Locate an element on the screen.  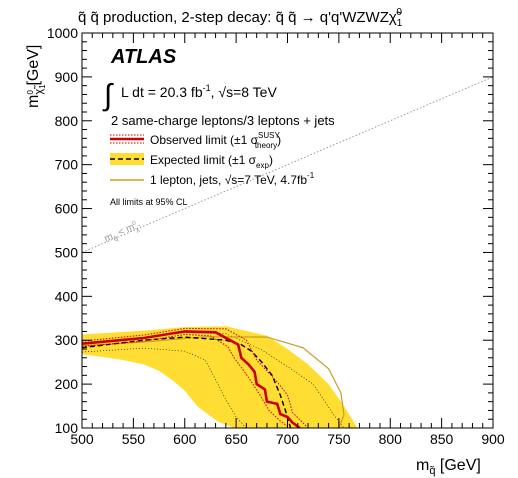
expected-band is located at coordinates (220, 377).